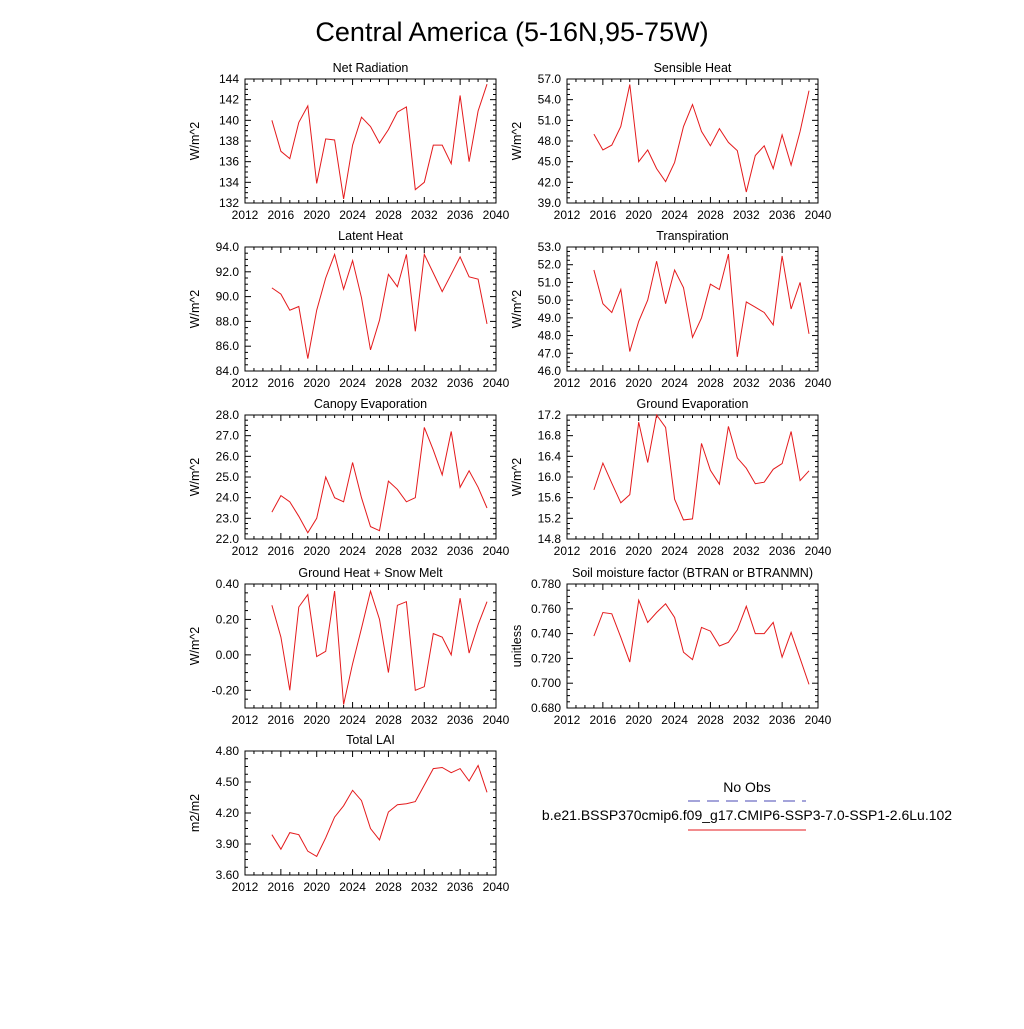  Describe the element at coordinates (228, 813) in the screenshot. I see `y-tick-label: 4.20` at that location.